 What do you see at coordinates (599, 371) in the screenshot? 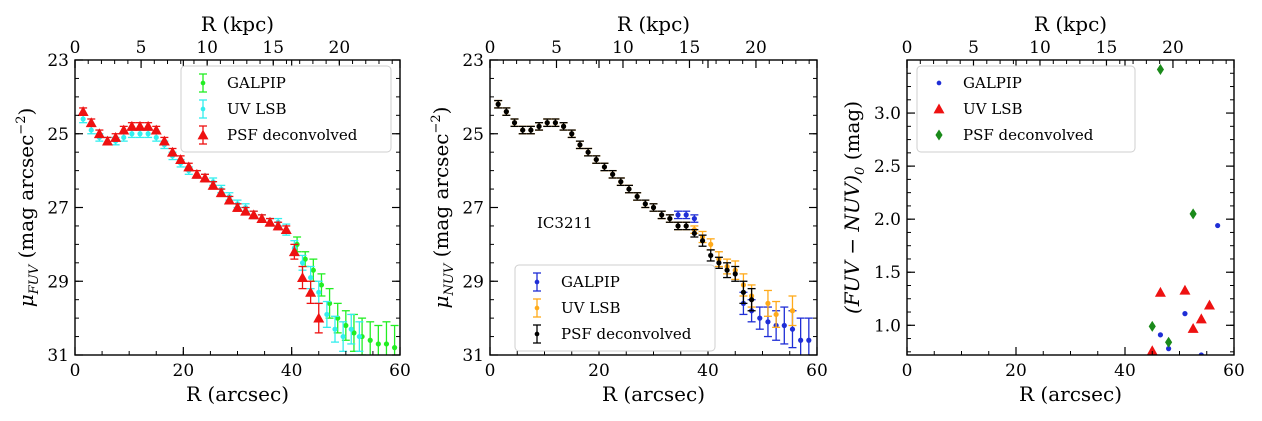
I see `x-tick-label: 20` at bounding box center [599, 371].